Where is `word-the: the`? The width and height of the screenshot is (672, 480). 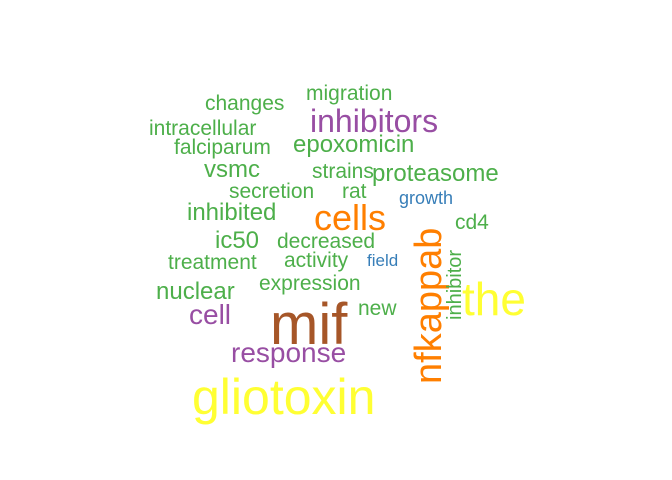
word-the: the is located at coordinates (494, 299).